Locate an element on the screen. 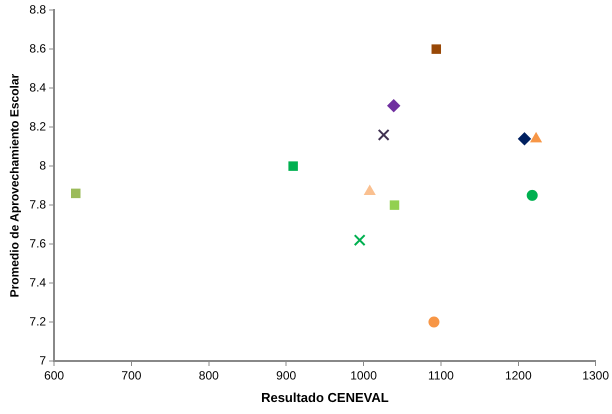 Image resolution: width=612 pixels, height=414 pixels. x-tick-label: 1200 is located at coordinates (518, 375).